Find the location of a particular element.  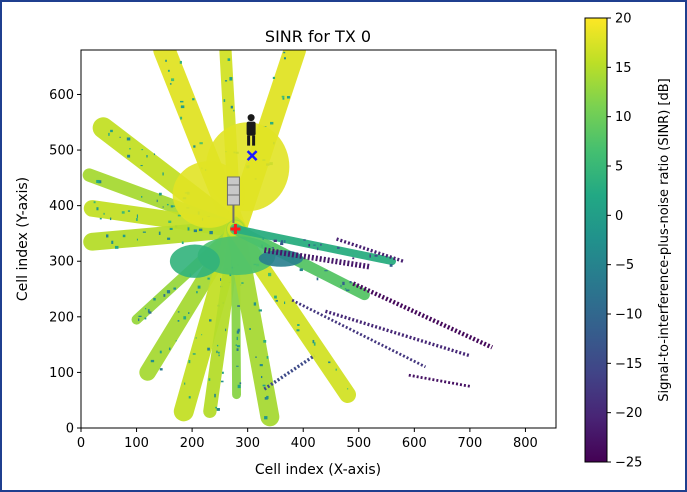

x-tick-label: 0 is located at coordinates (81, 443).